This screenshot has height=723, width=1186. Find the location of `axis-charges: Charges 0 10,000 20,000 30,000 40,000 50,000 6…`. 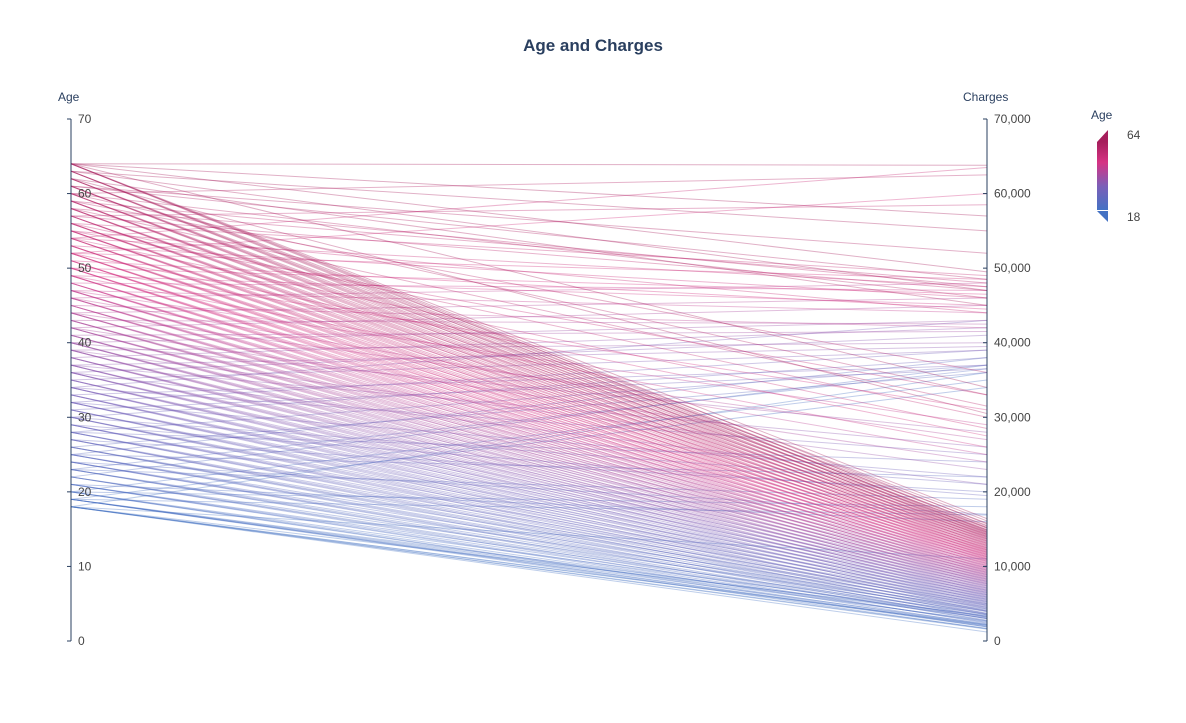

axis-charges: Charges 0 10,000 20,000 30,000 40,000 50,000 6… is located at coordinates (997, 369).